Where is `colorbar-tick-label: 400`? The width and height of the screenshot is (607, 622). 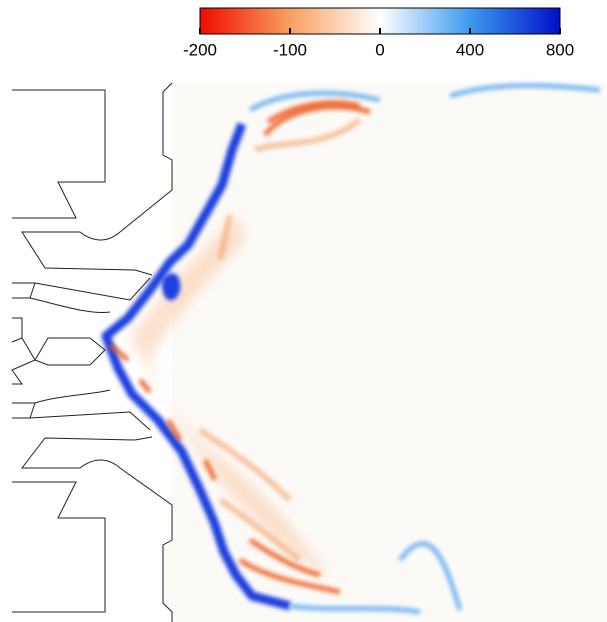
colorbar-tick-label: 400 is located at coordinates (470, 49).